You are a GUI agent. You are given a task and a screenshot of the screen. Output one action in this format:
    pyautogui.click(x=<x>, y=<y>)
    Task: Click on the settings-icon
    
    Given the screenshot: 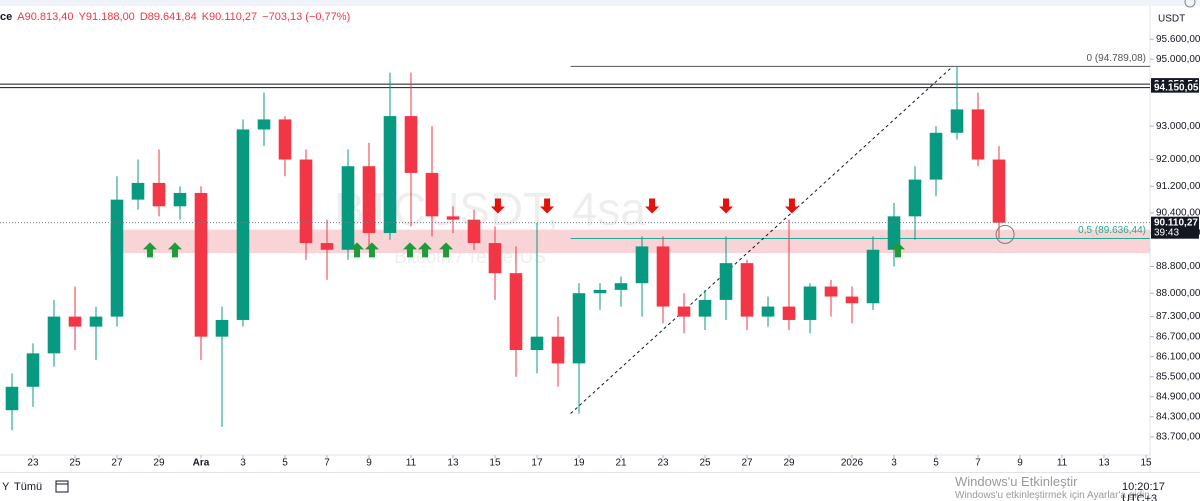 What is the action you would take?
    pyautogui.click(x=1190, y=4)
    